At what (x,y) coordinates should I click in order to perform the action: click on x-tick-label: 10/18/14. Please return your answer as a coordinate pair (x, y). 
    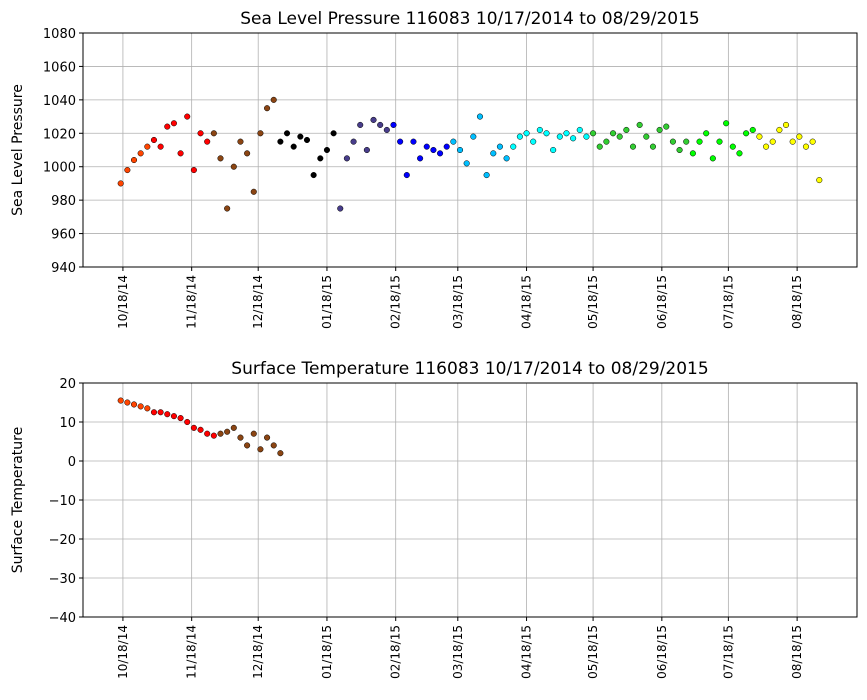
    Looking at the image, I should click on (123, 302).